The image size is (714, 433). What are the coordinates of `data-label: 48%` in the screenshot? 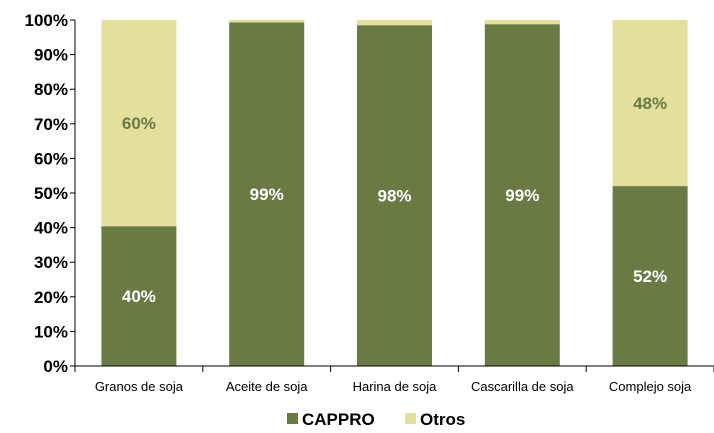 It's located at (650, 103).